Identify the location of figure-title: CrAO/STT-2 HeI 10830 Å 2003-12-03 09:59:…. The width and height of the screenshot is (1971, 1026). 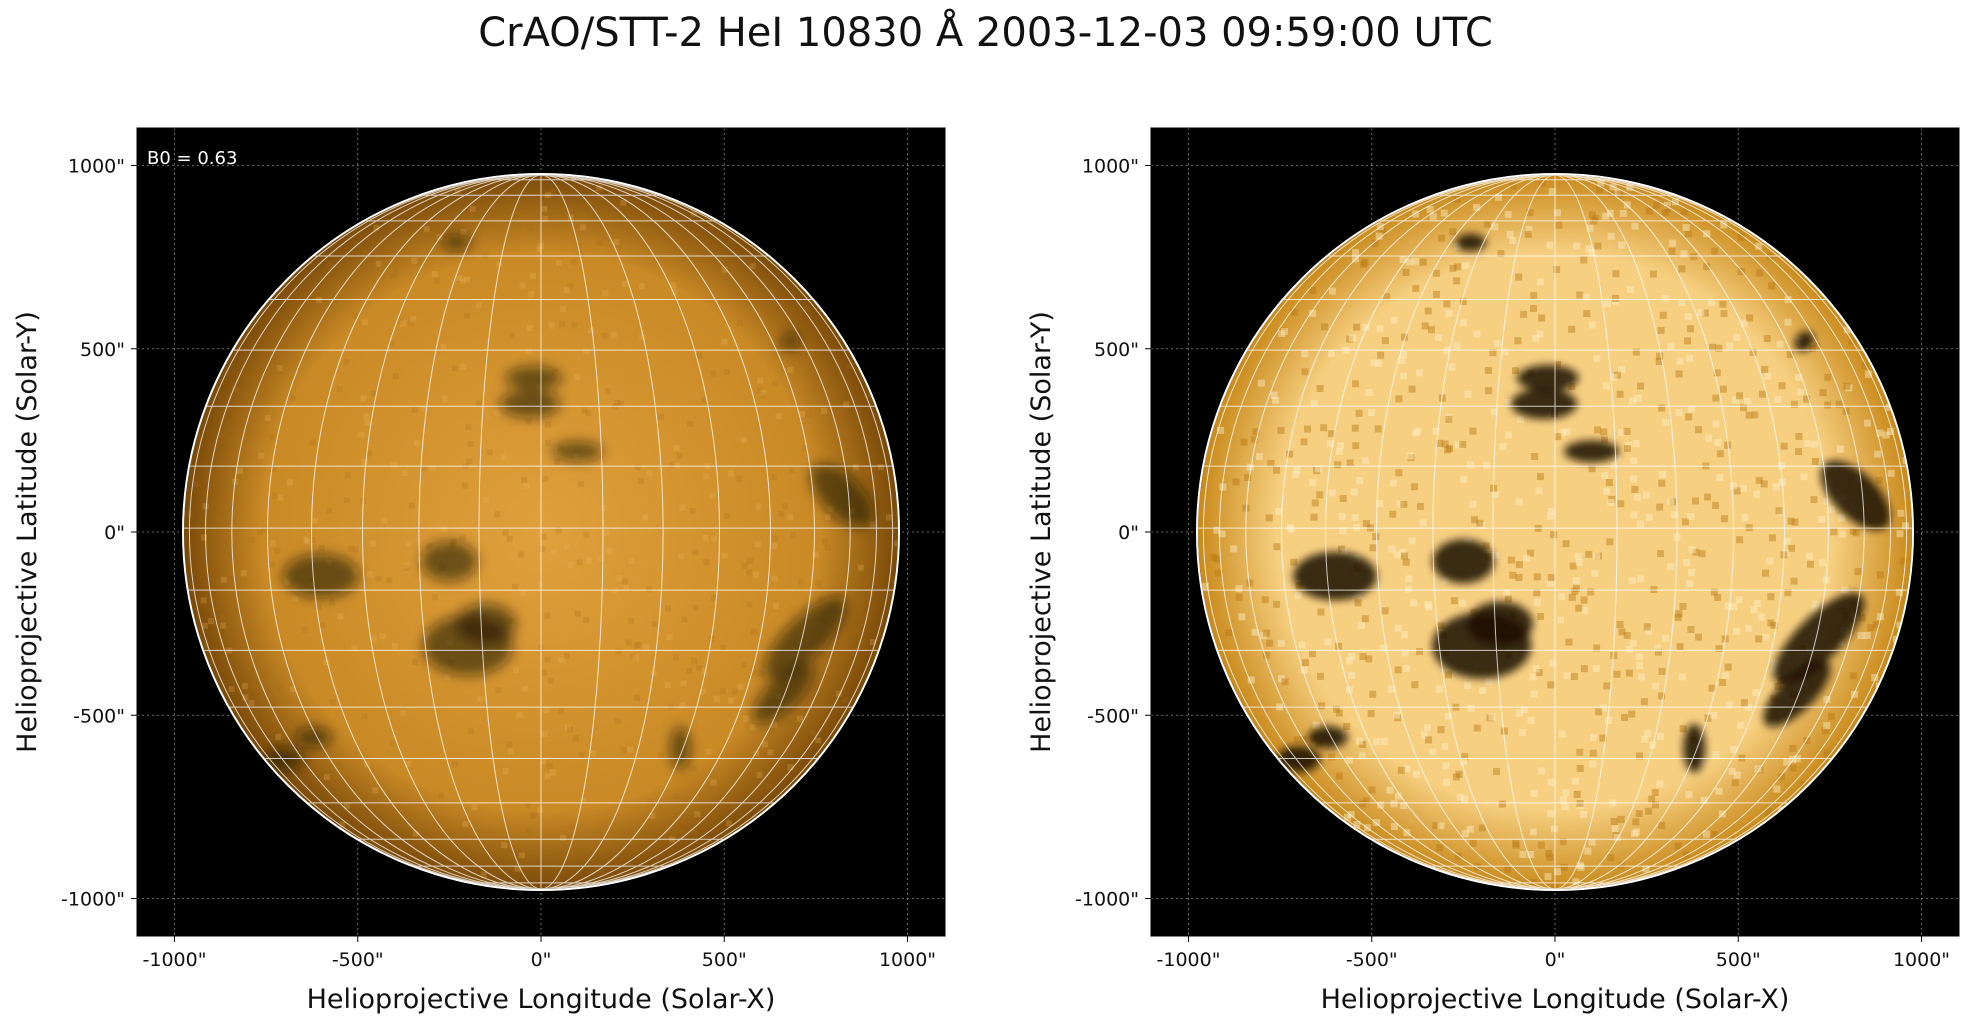
(985, 33).